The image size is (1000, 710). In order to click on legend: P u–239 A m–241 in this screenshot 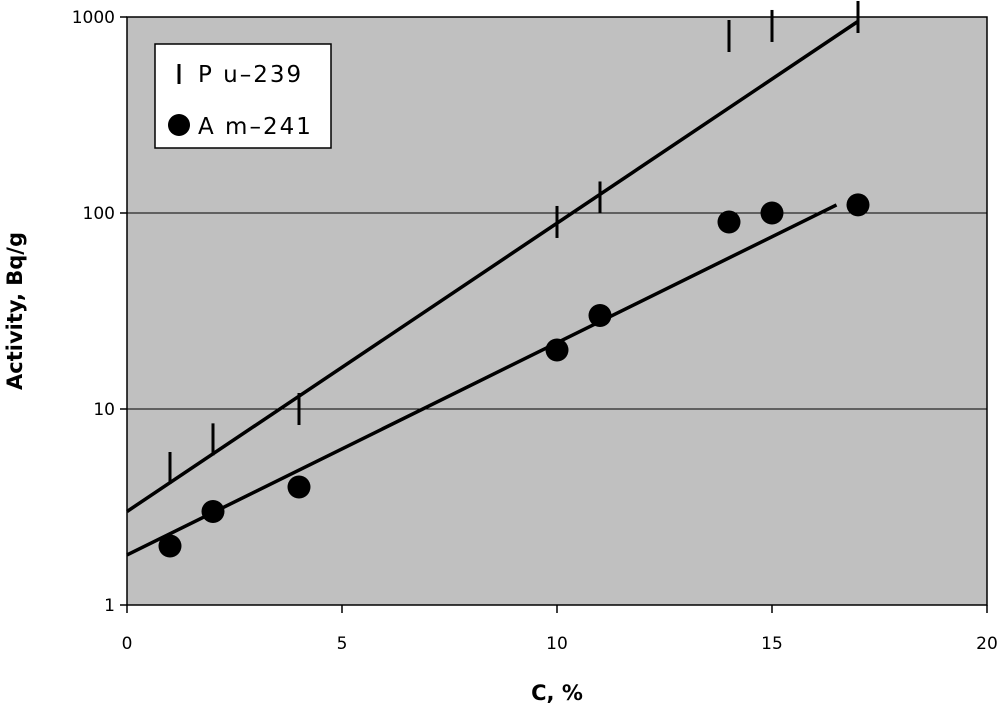, I will do `click(243, 96)`.